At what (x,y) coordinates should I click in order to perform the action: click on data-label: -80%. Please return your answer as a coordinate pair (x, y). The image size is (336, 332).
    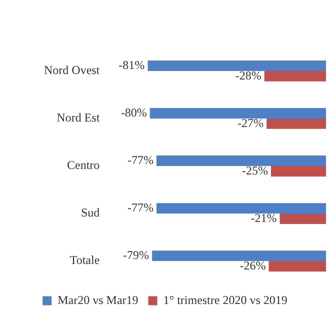
    Looking at the image, I should click on (133, 112).